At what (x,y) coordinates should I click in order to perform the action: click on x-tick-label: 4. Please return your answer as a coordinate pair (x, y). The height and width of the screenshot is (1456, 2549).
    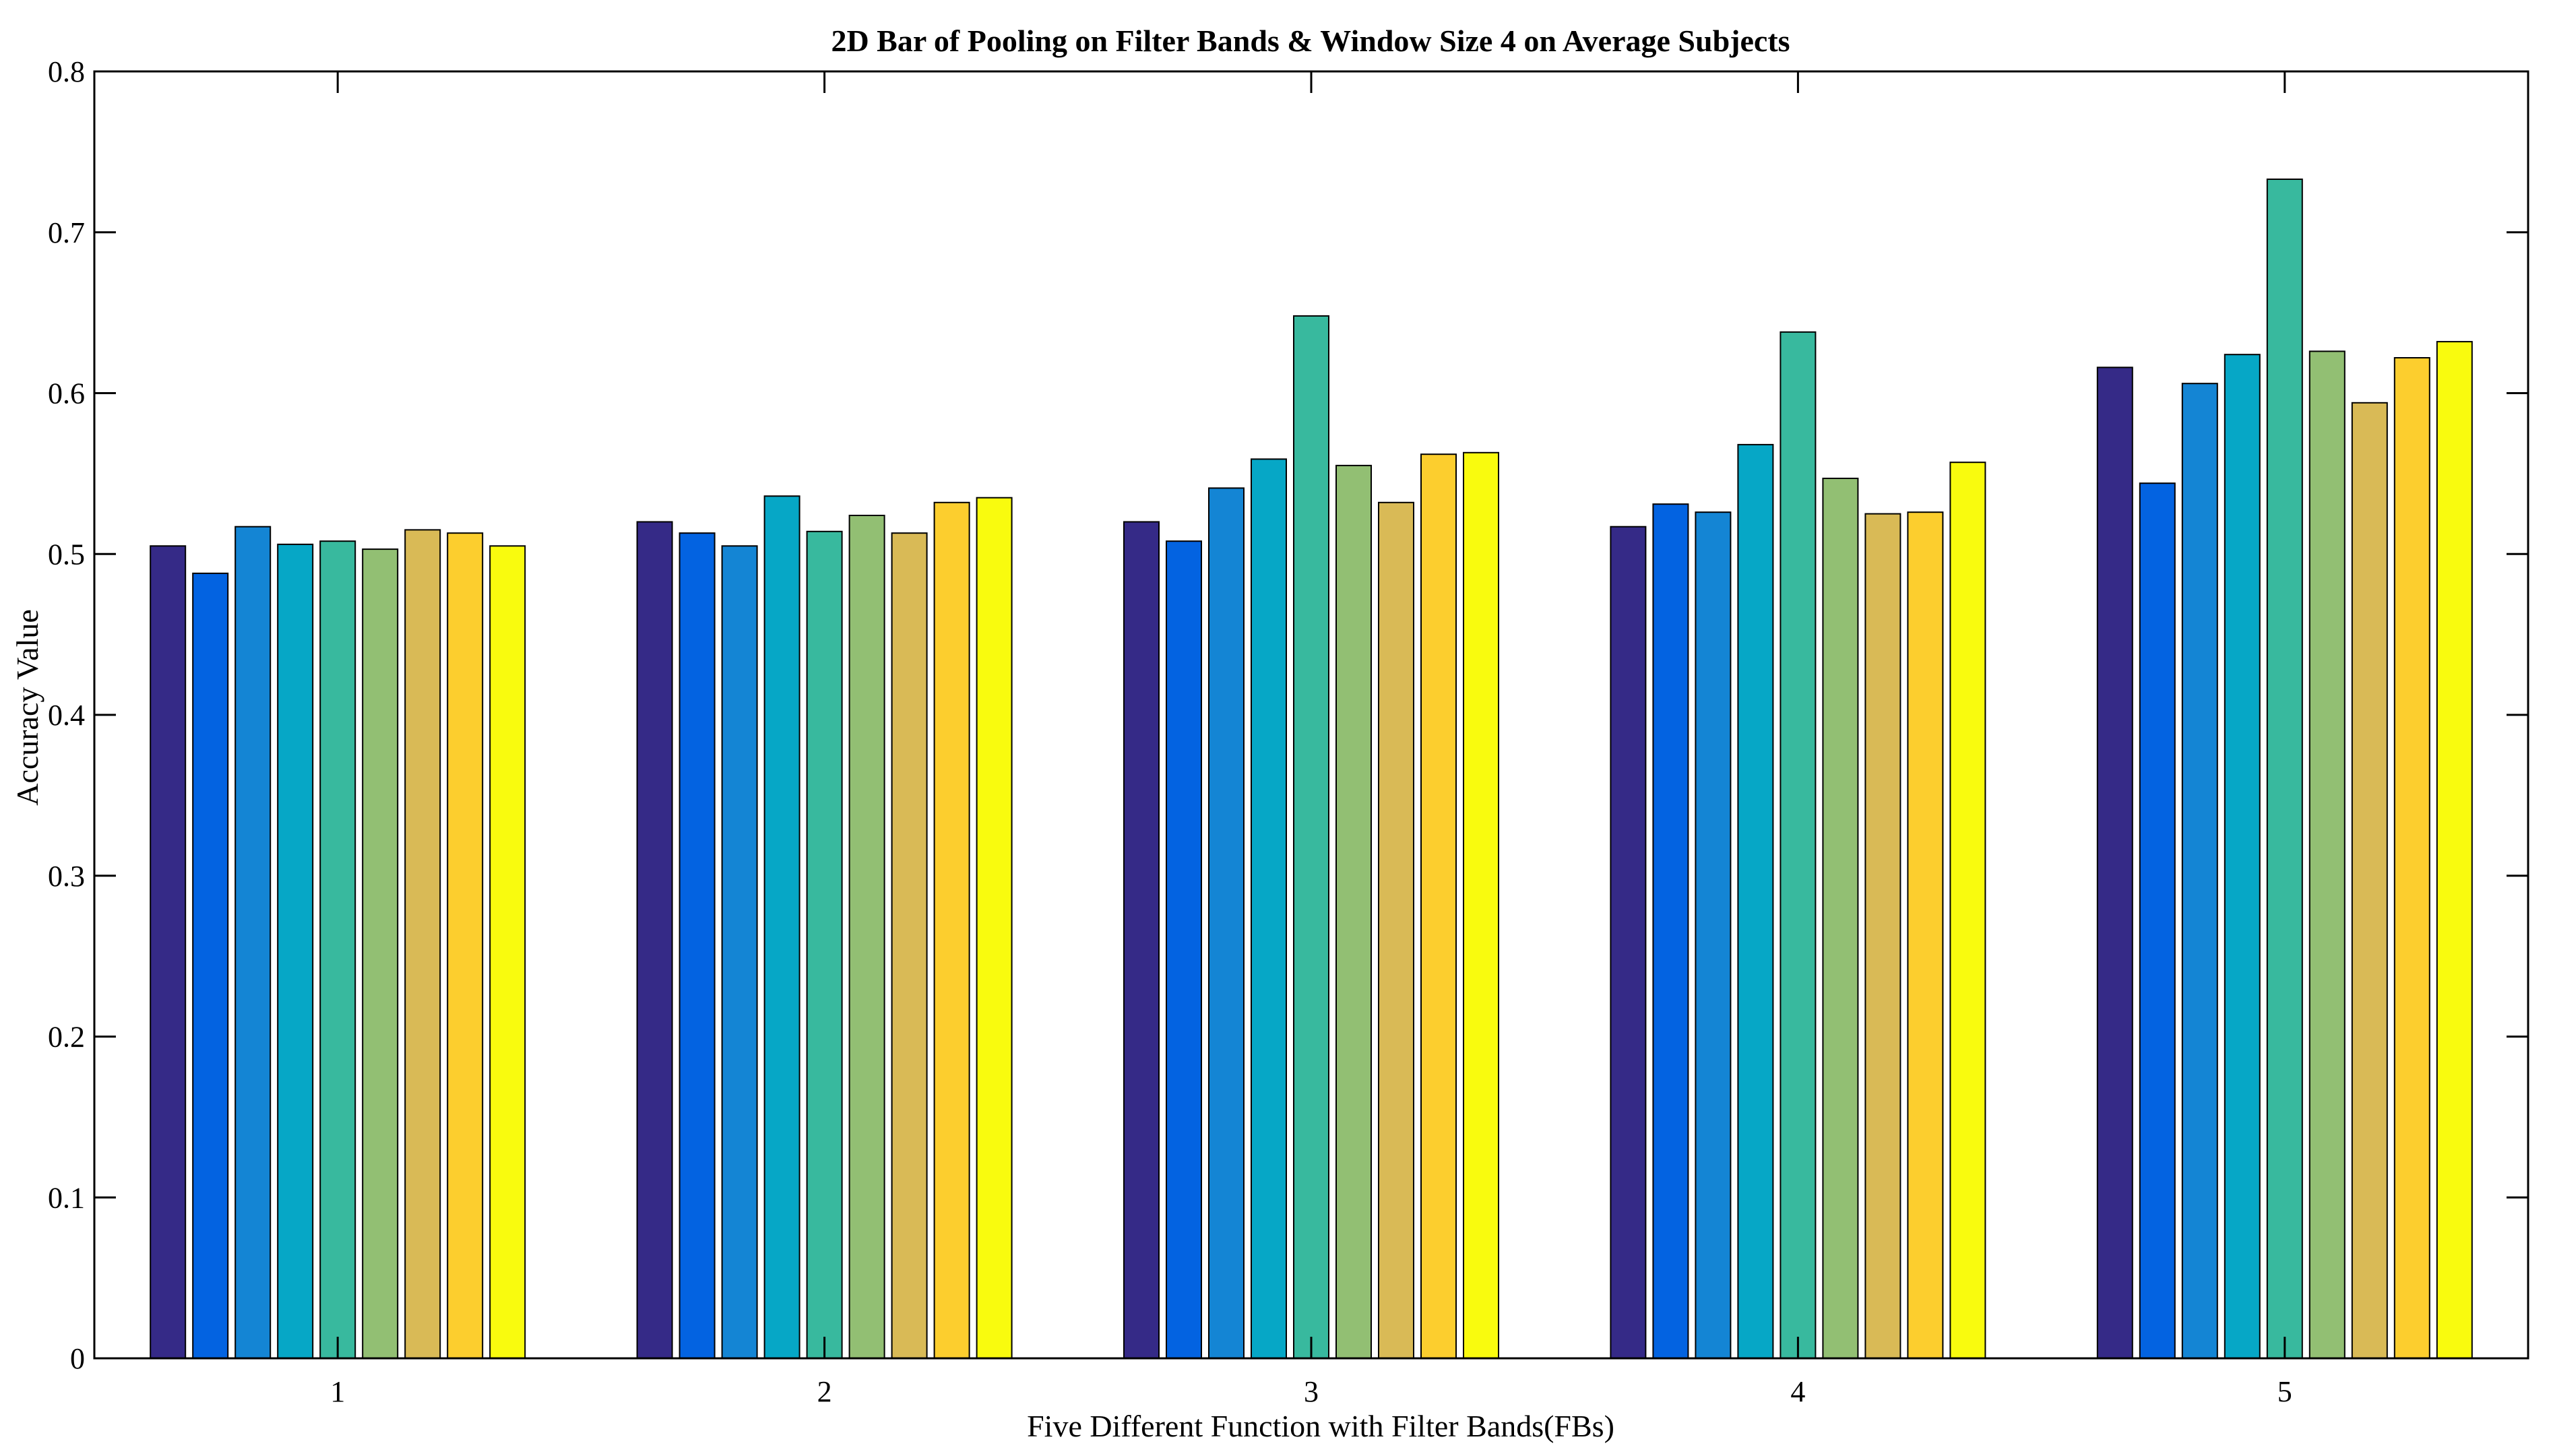
    Looking at the image, I should click on (1797, 1392).